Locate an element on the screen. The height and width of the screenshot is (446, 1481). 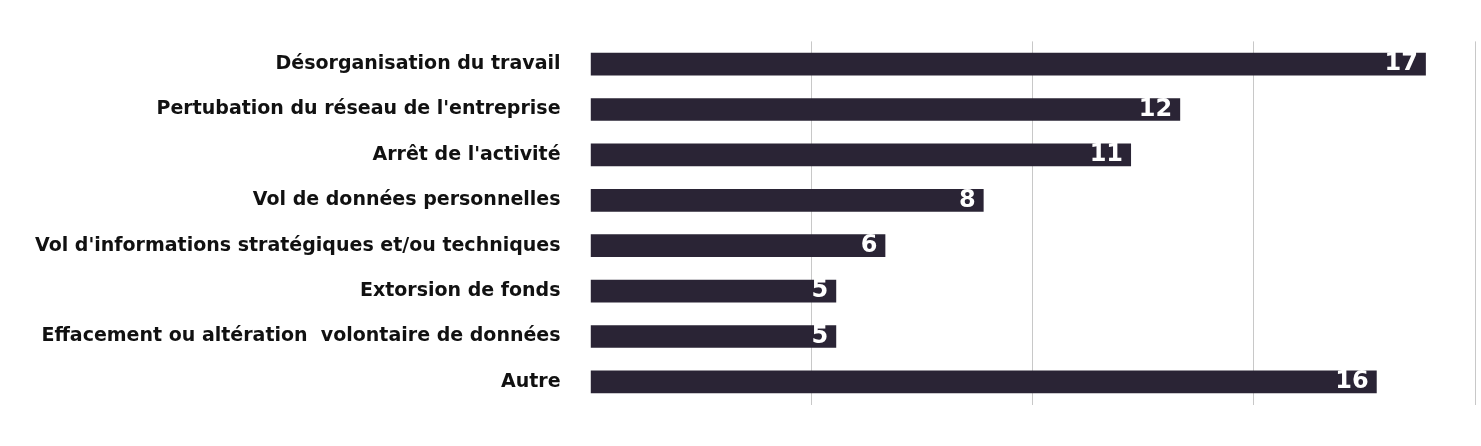
data-label: 12 is located at coordinates (1155, 107).